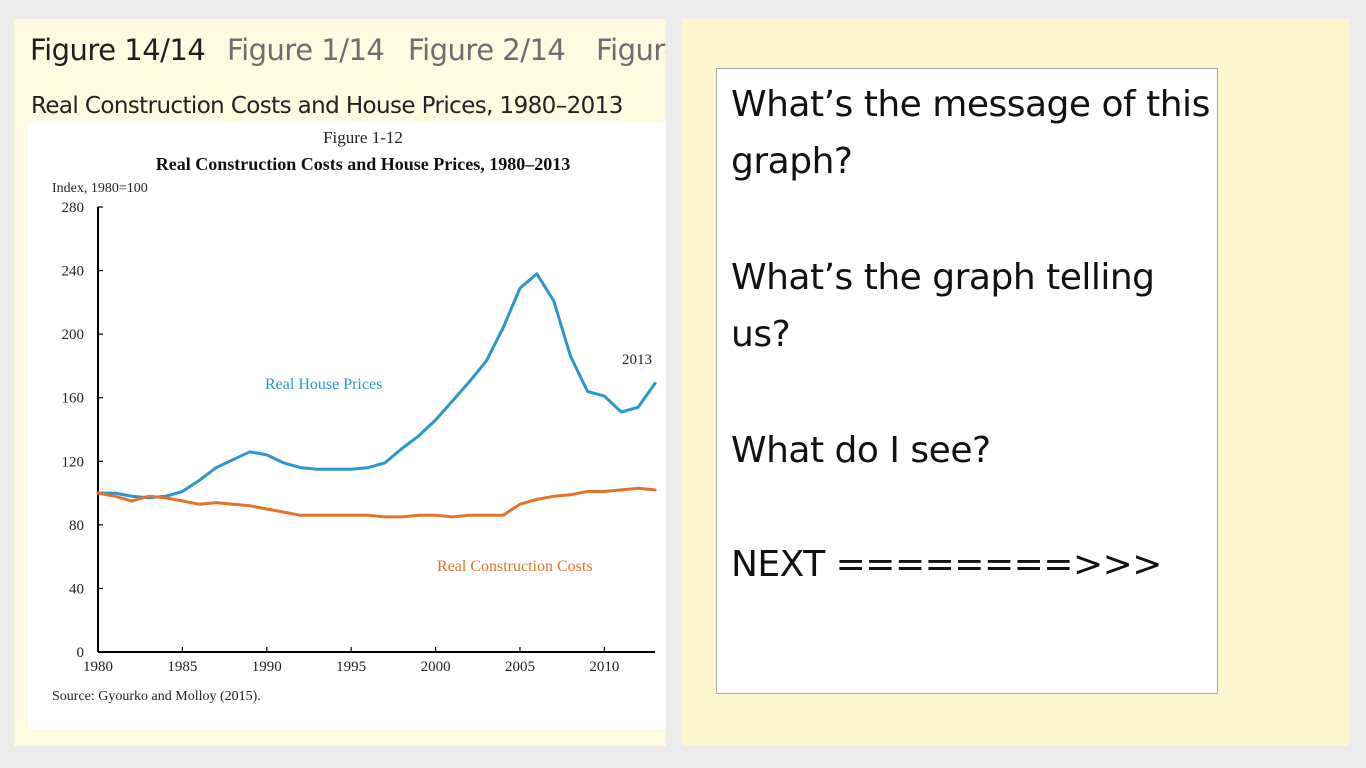 This screenshot has height=768, width=1366. What do you see at coordinates (118, 50) in the screenshot?
I see `tab-figure-14: Figure 14/14` at bounding box center [118, 50].